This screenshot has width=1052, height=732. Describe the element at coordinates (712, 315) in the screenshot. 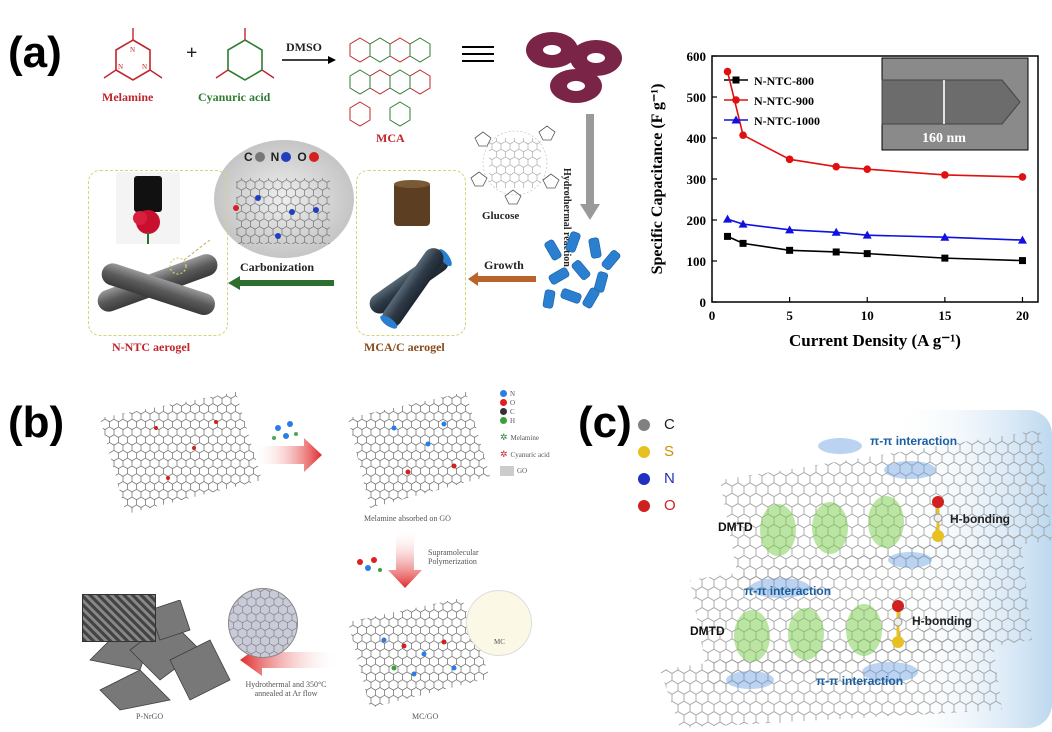

I see `x-tick-label: 0` at that location.